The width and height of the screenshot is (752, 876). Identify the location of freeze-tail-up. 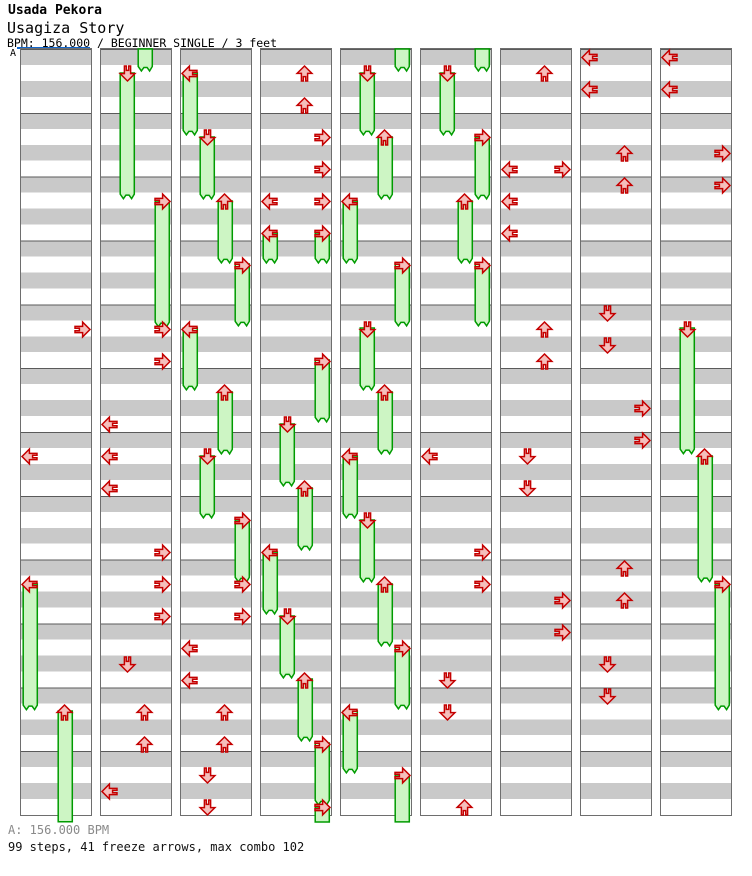
(145, 60).